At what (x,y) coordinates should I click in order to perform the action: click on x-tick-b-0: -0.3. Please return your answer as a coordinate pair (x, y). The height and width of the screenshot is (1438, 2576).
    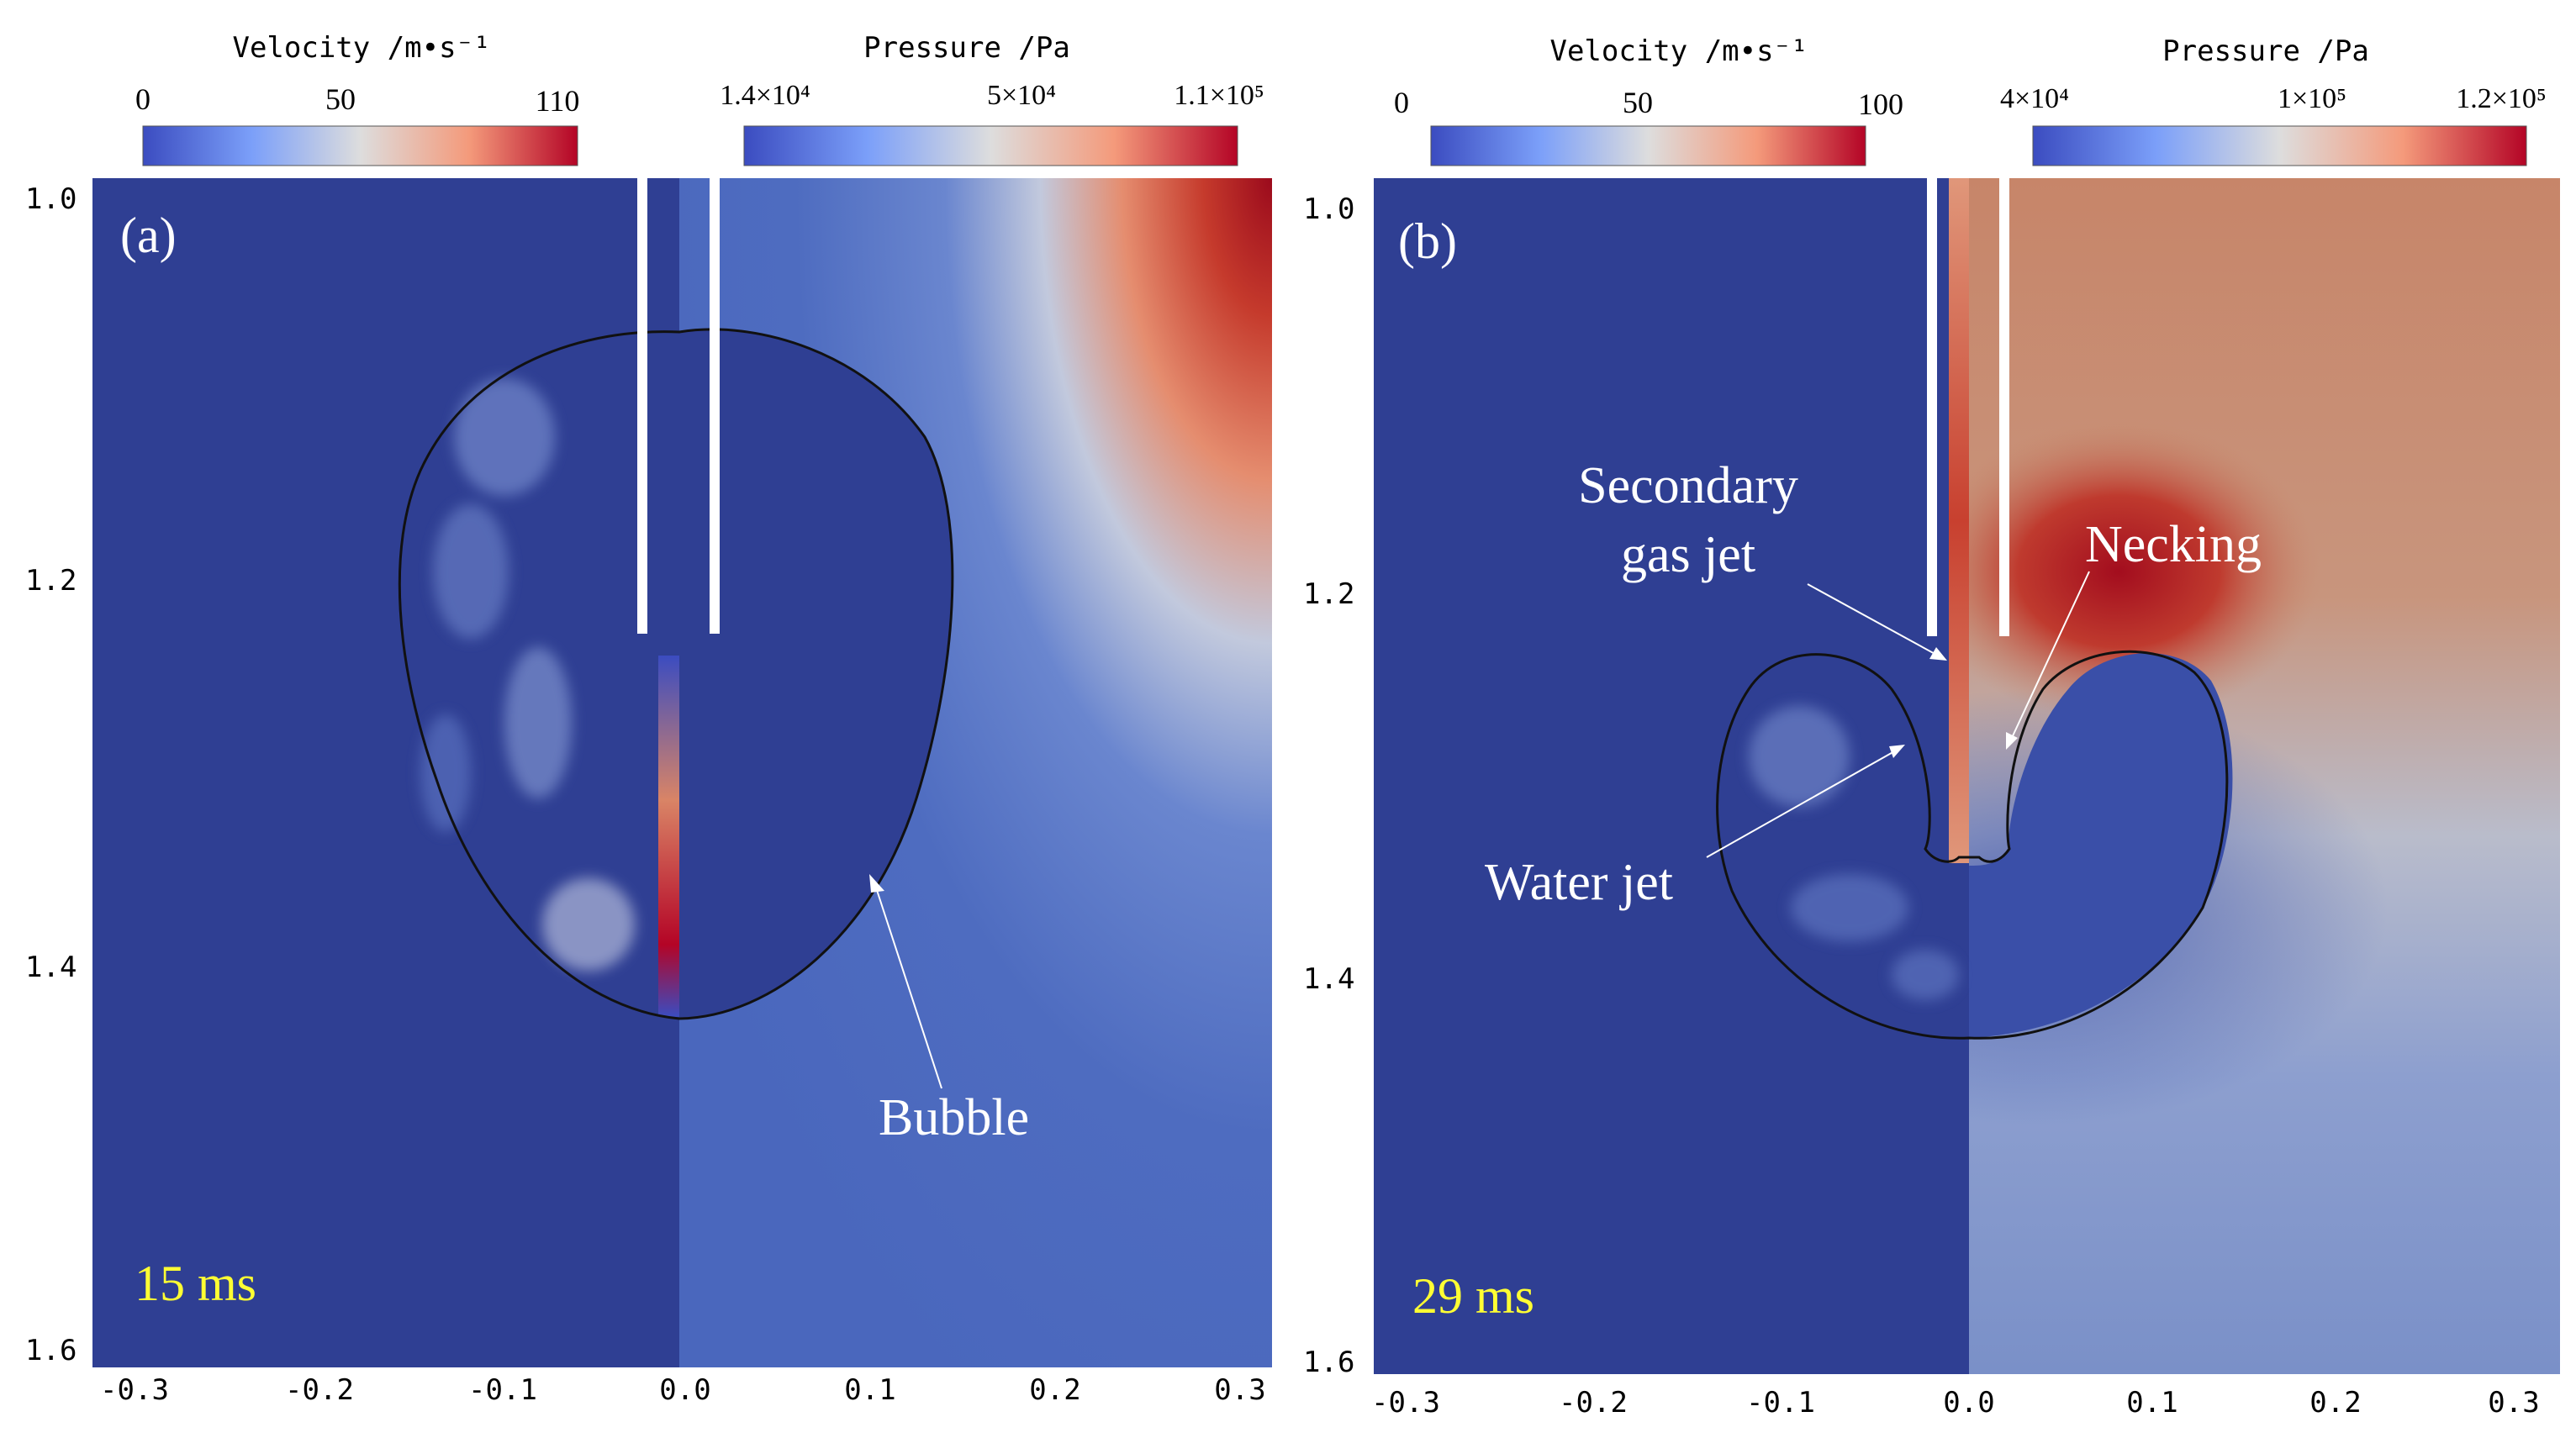
    Looking at the image, I should click on (1405, 1403).